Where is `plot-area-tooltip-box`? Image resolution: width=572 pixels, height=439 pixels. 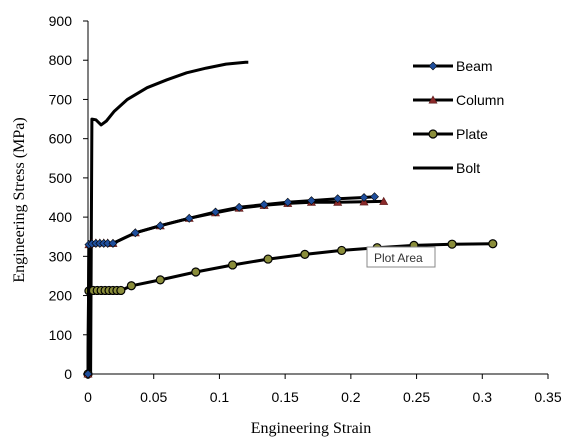
plot-area-tooltip-box is located at coordinates (401, 257).